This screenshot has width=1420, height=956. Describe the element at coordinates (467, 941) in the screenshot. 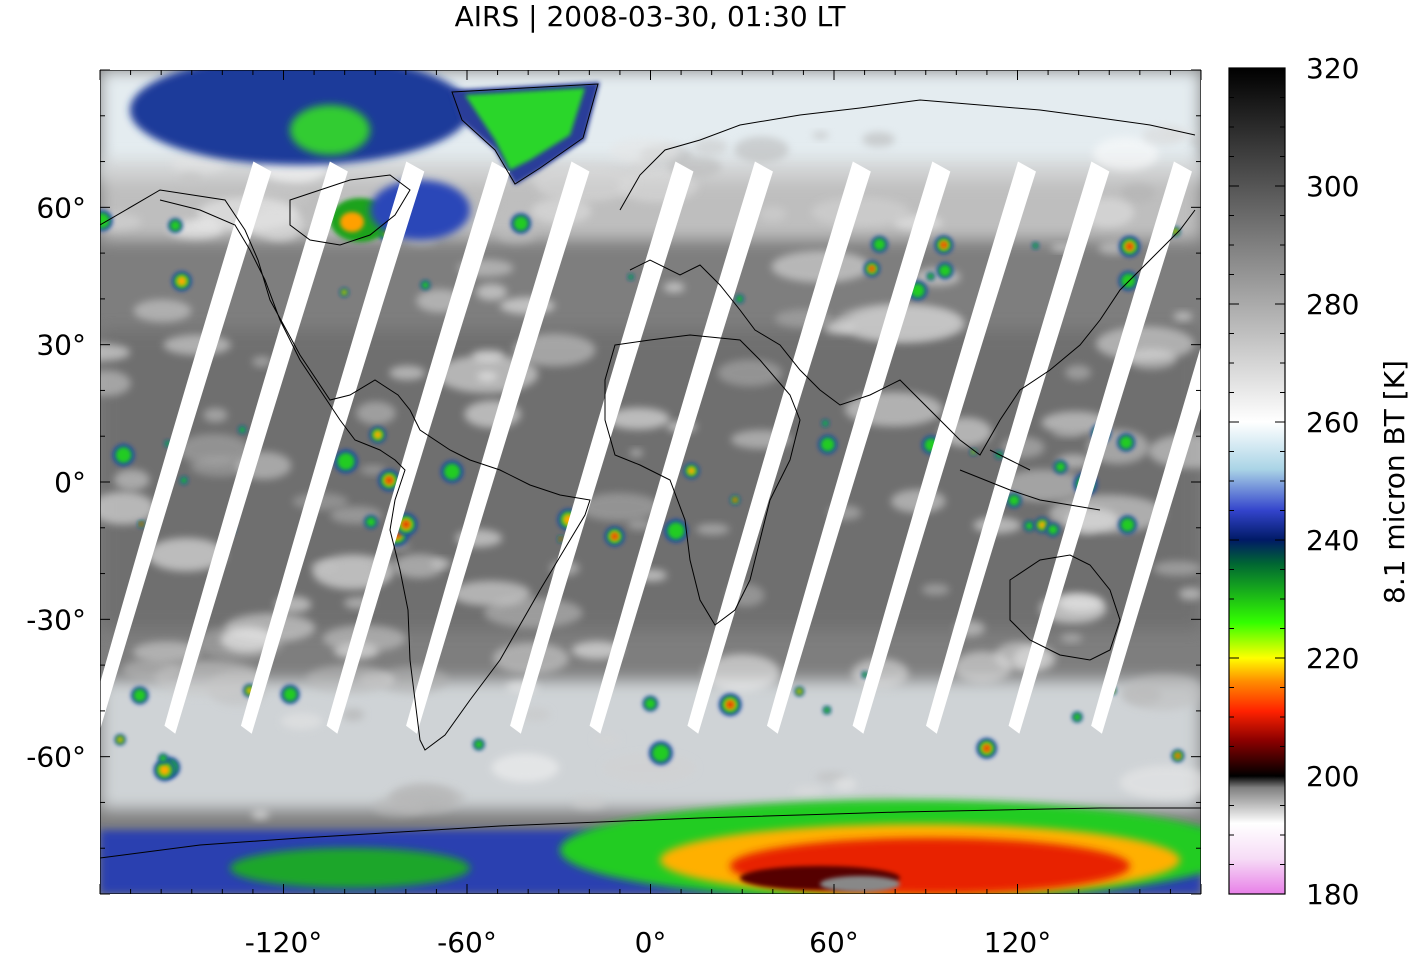

I see `longitude-label: -60°` at that location.